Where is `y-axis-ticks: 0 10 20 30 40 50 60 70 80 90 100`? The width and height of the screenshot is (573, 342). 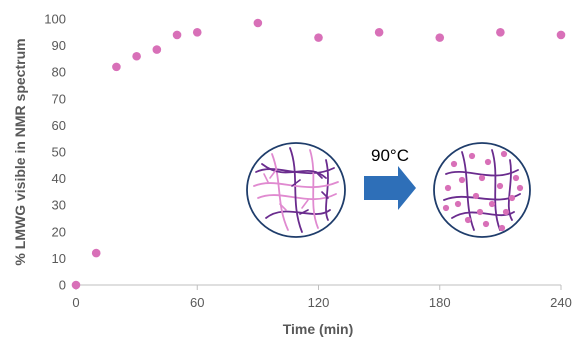 y-axis-ticks: 0 10 20 30 40 50 60 70 80 90 100 is located at coordinates (55, 152).